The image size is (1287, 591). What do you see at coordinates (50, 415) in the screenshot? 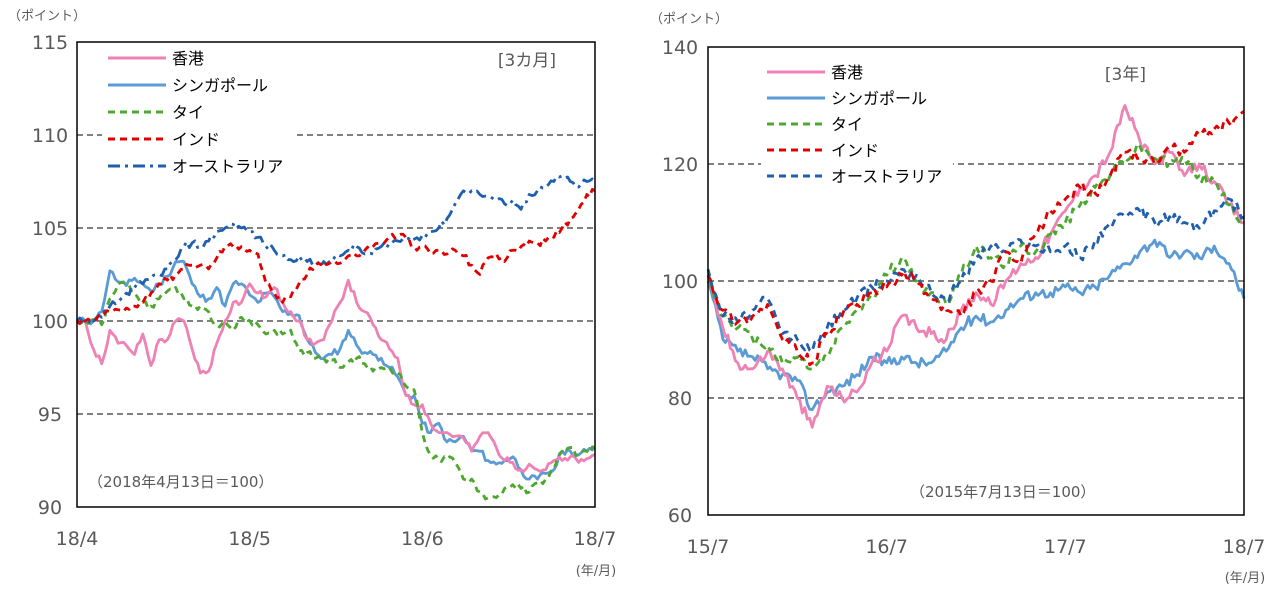
I see `y-tick-label: 95` at bounding box center [50, 415].